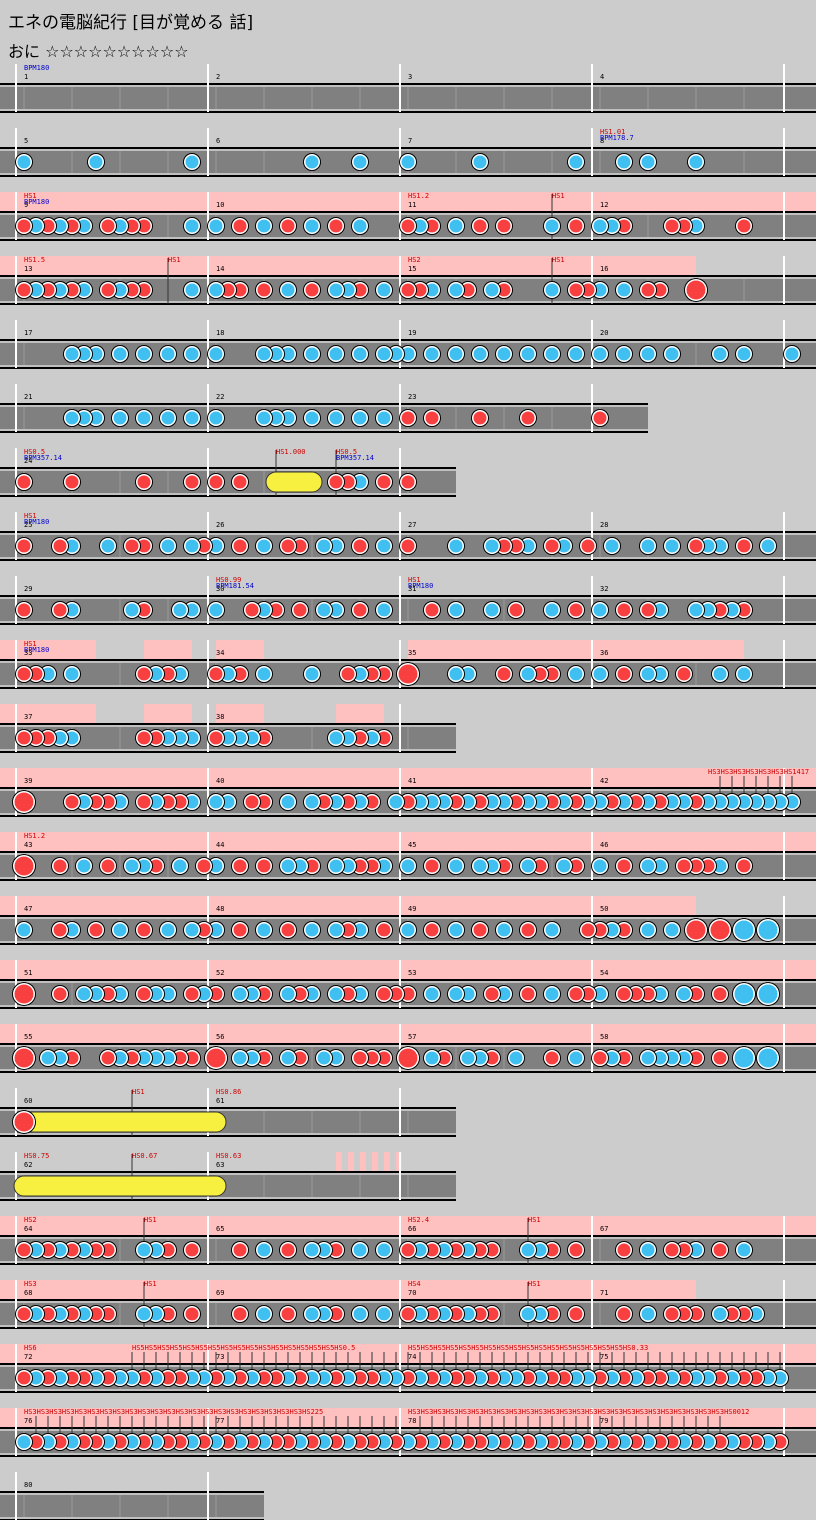 This screenshot has width=816, height=1520. What do you see at coordinates (34, 260) in the screenshot?
I see `scroll-speed-label: HS1.5` at bounding box center [34, 260].